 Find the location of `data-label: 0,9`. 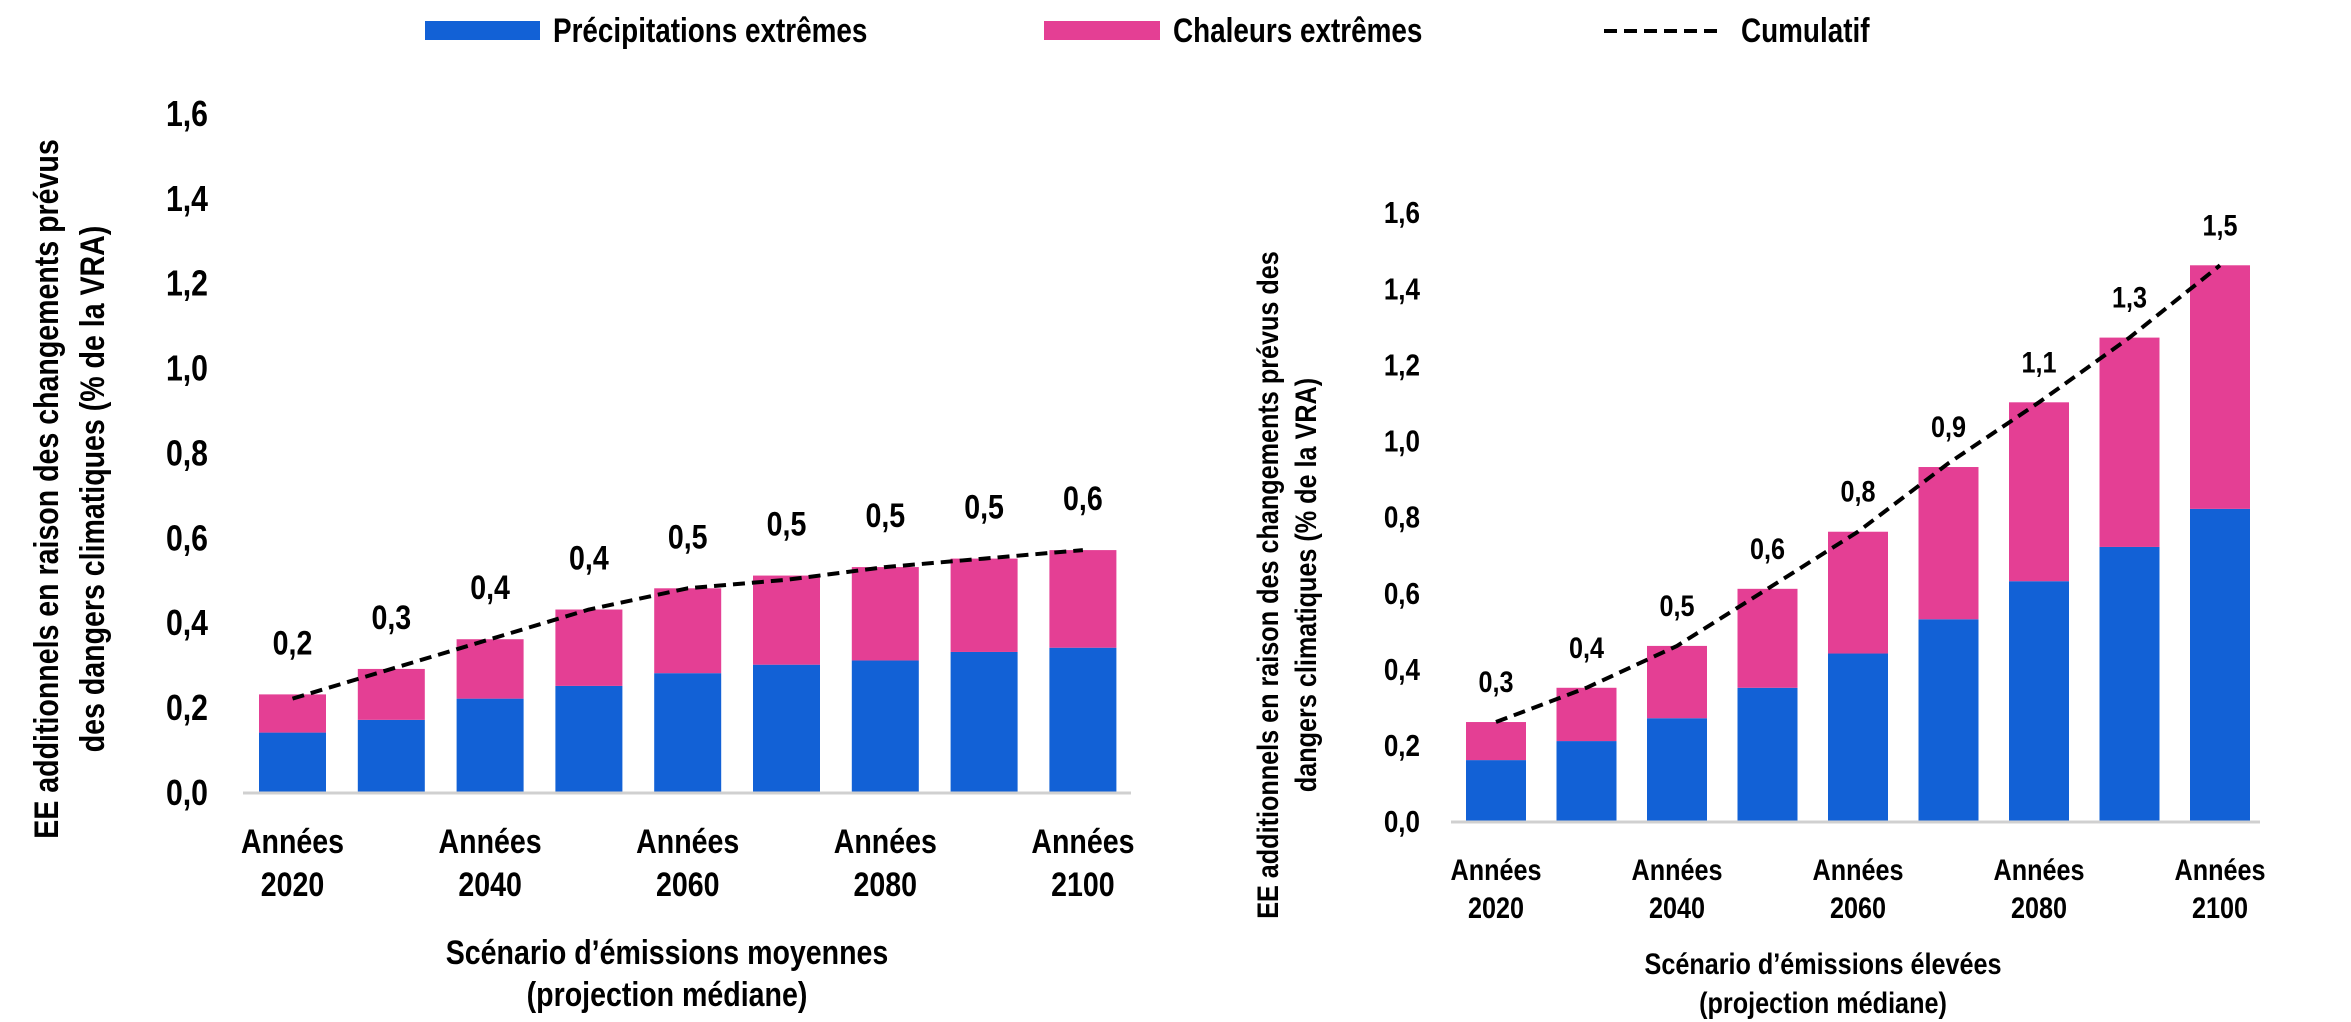

data-label: 0,9 is located at coordinates (1948, 427).